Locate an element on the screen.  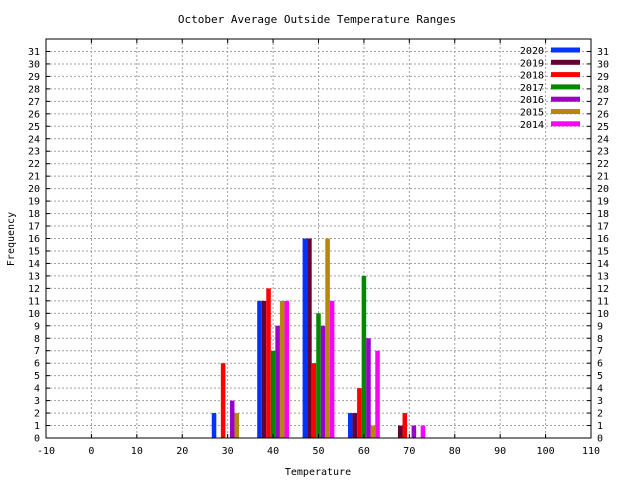
y-tick-label-right: 23 is located at coordinates (603, 152).